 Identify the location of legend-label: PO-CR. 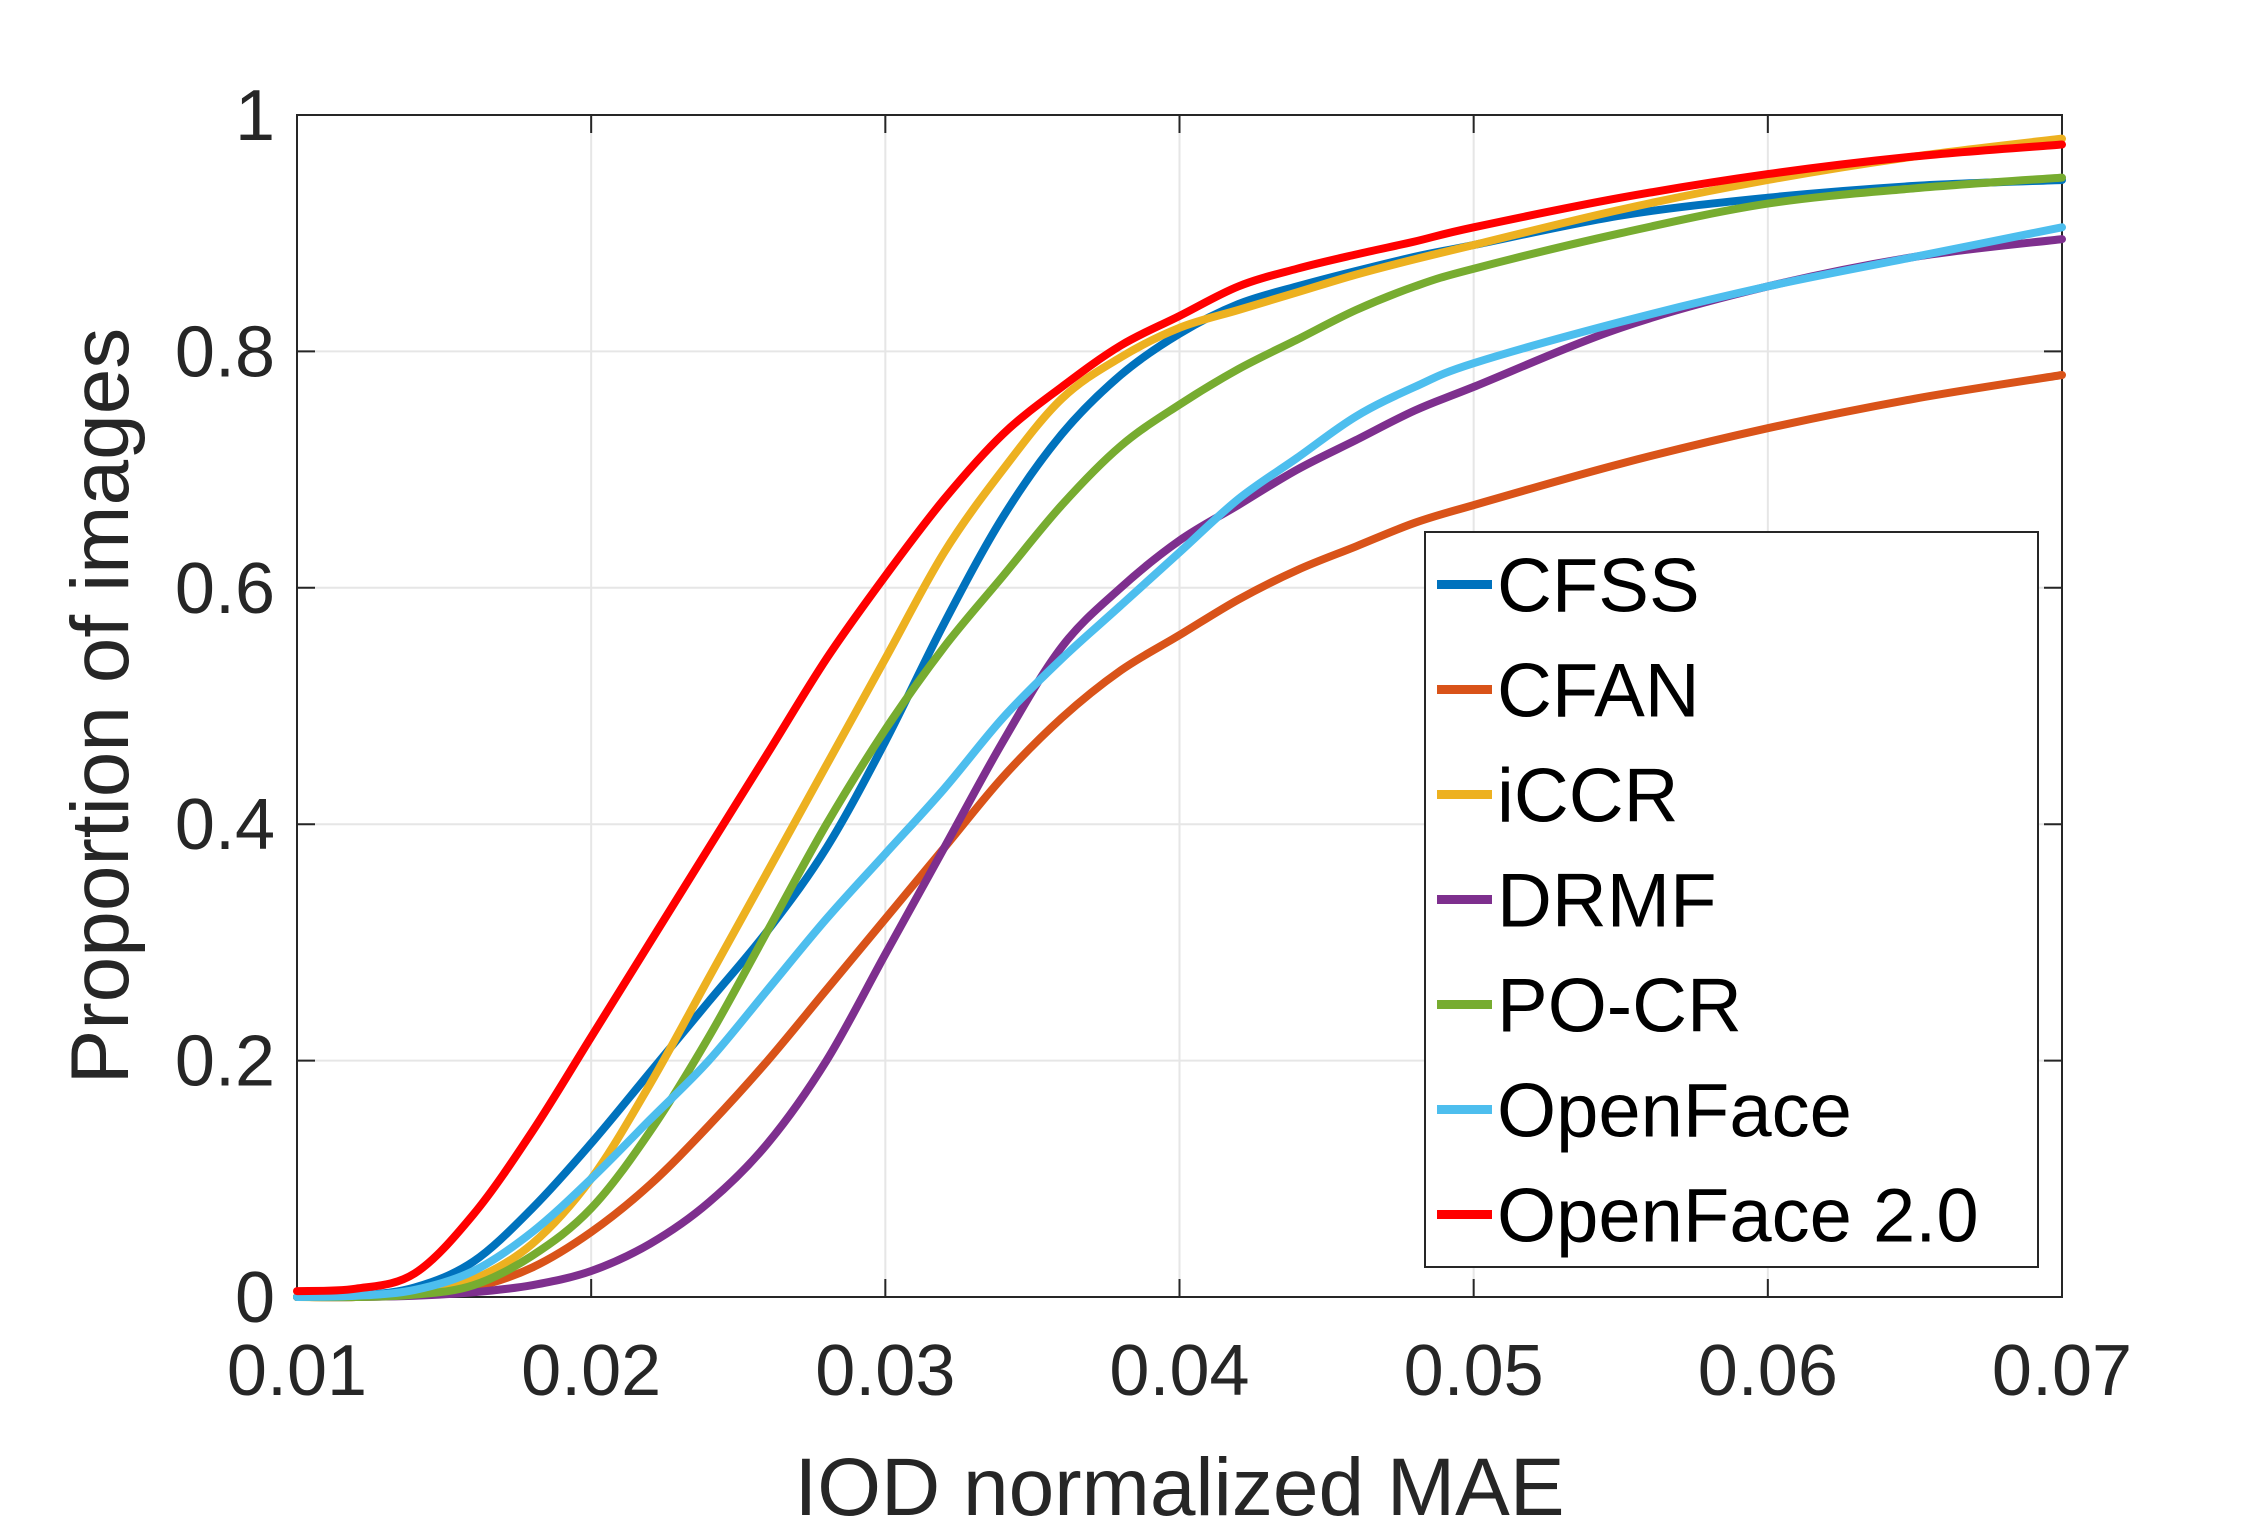
(1619, 1006).